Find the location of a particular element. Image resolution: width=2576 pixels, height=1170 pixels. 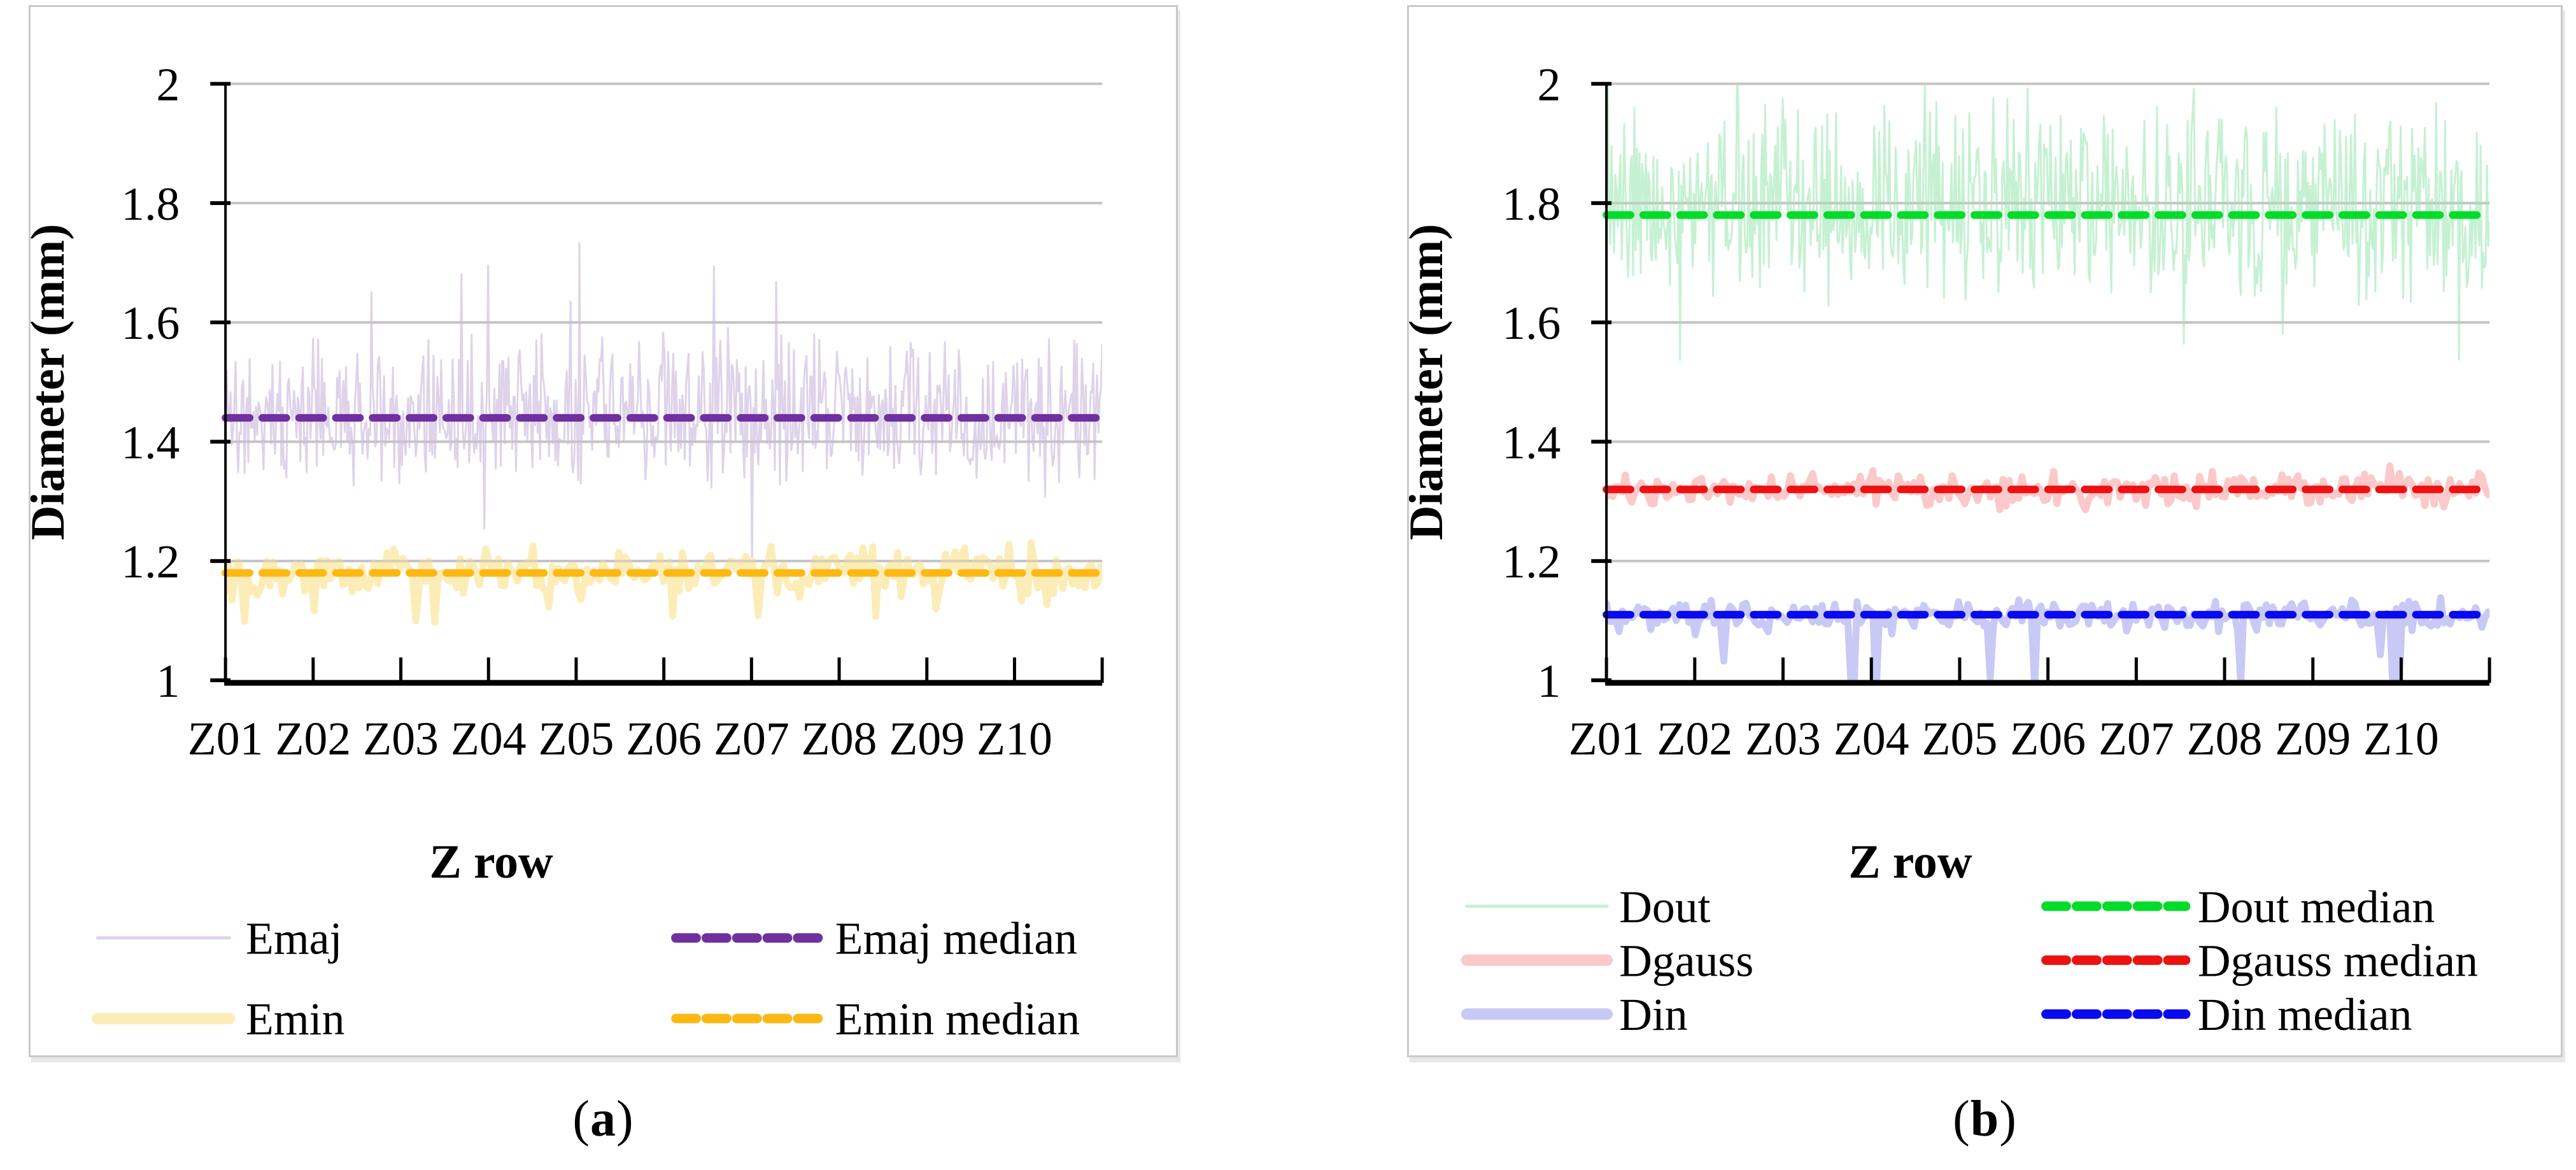

caption-letter-b: b is located at coordinates (1985, 1119).